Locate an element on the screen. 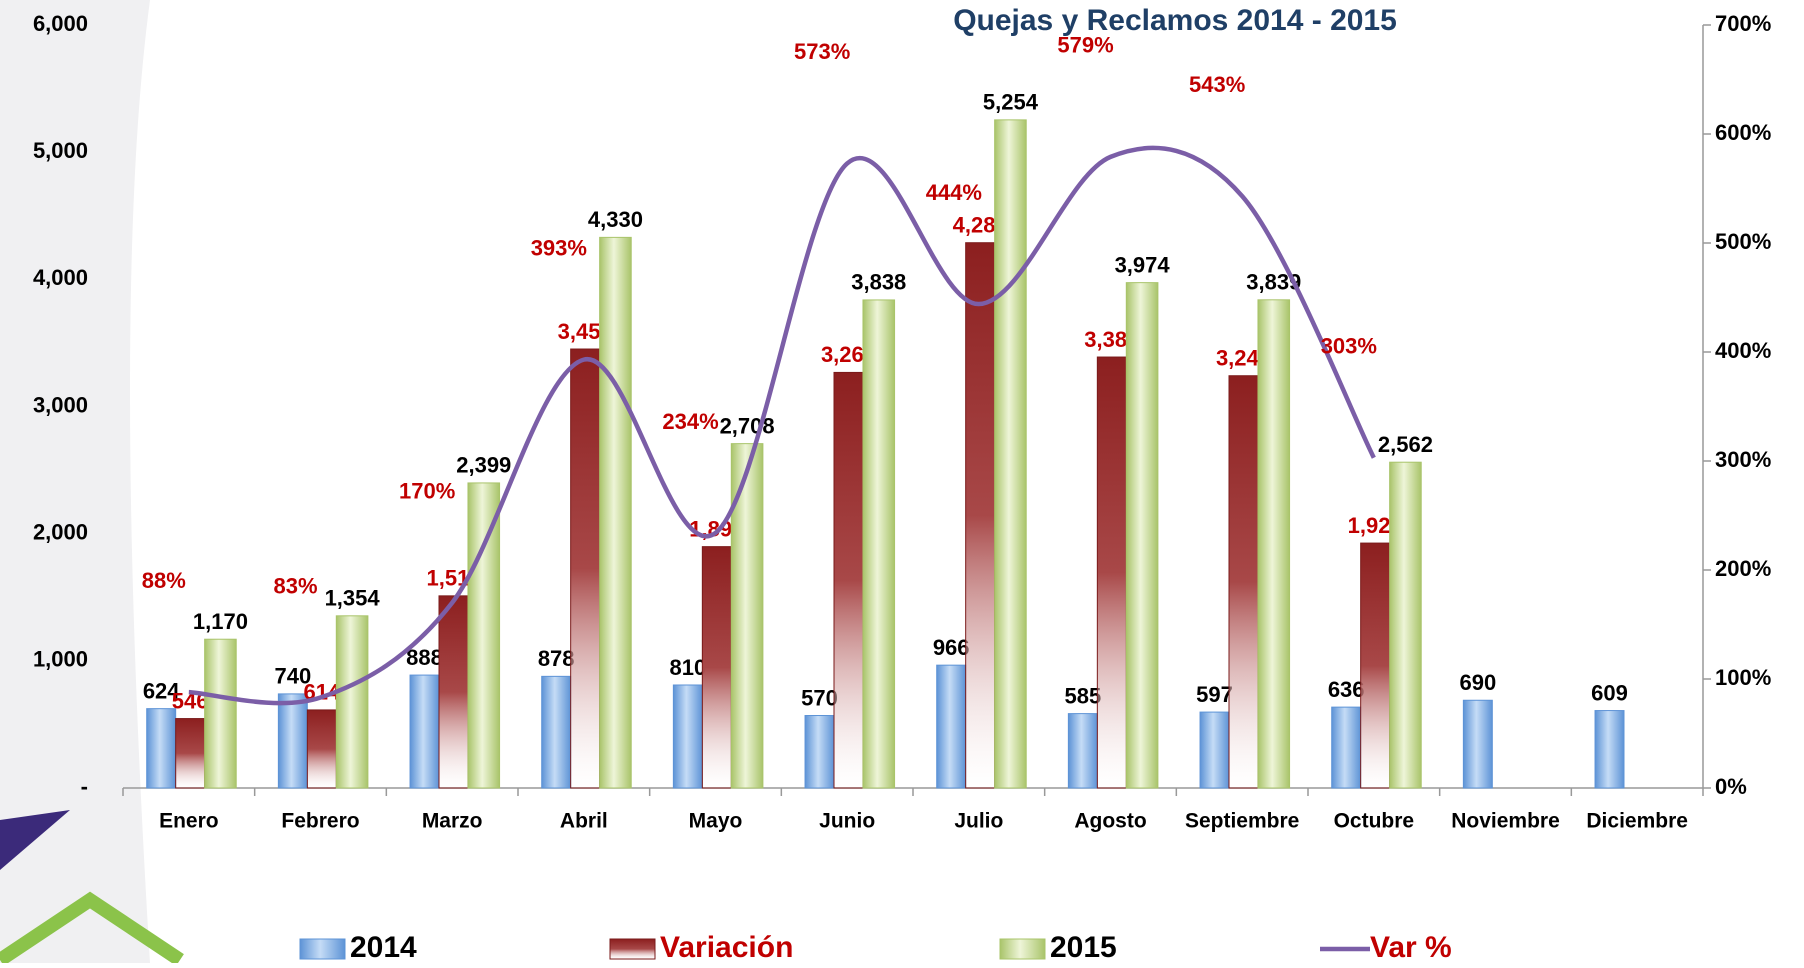 This screenshot has height=968, width=1804. x-tick-label: Marzo is located at coordinates (452, 821).